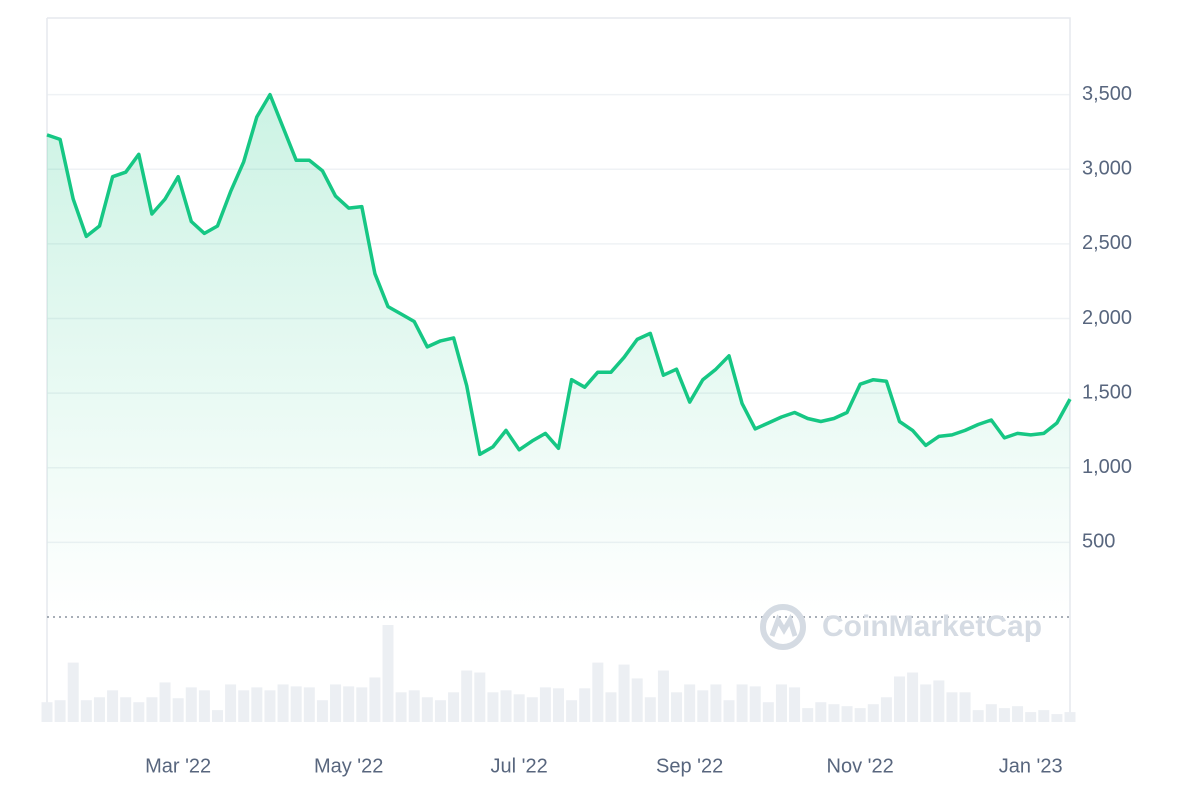  What do you see at coordinates (519, 766) in the screenshot?
I see `x-tick-label: Jul '22` at bounding box center [519, 766].